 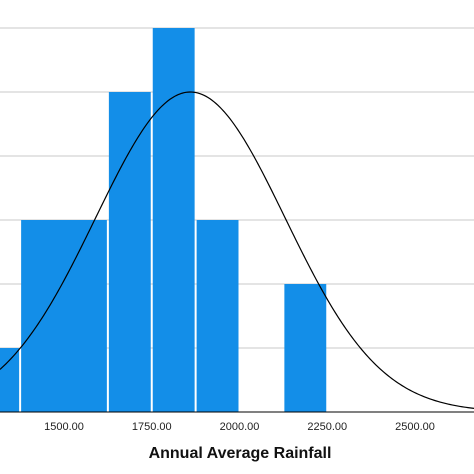 I want to click on x-tick-label: 2000.00, so click(x=240, y=427).